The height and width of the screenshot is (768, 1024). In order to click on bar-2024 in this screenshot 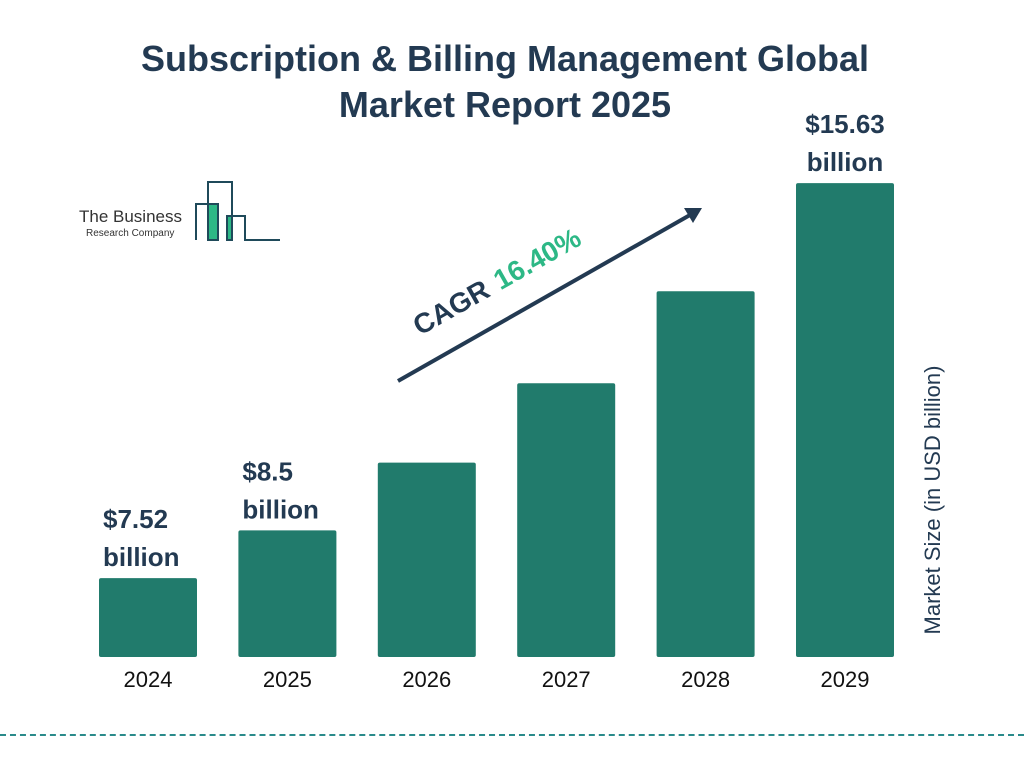, I will do `click(148, 617)`.